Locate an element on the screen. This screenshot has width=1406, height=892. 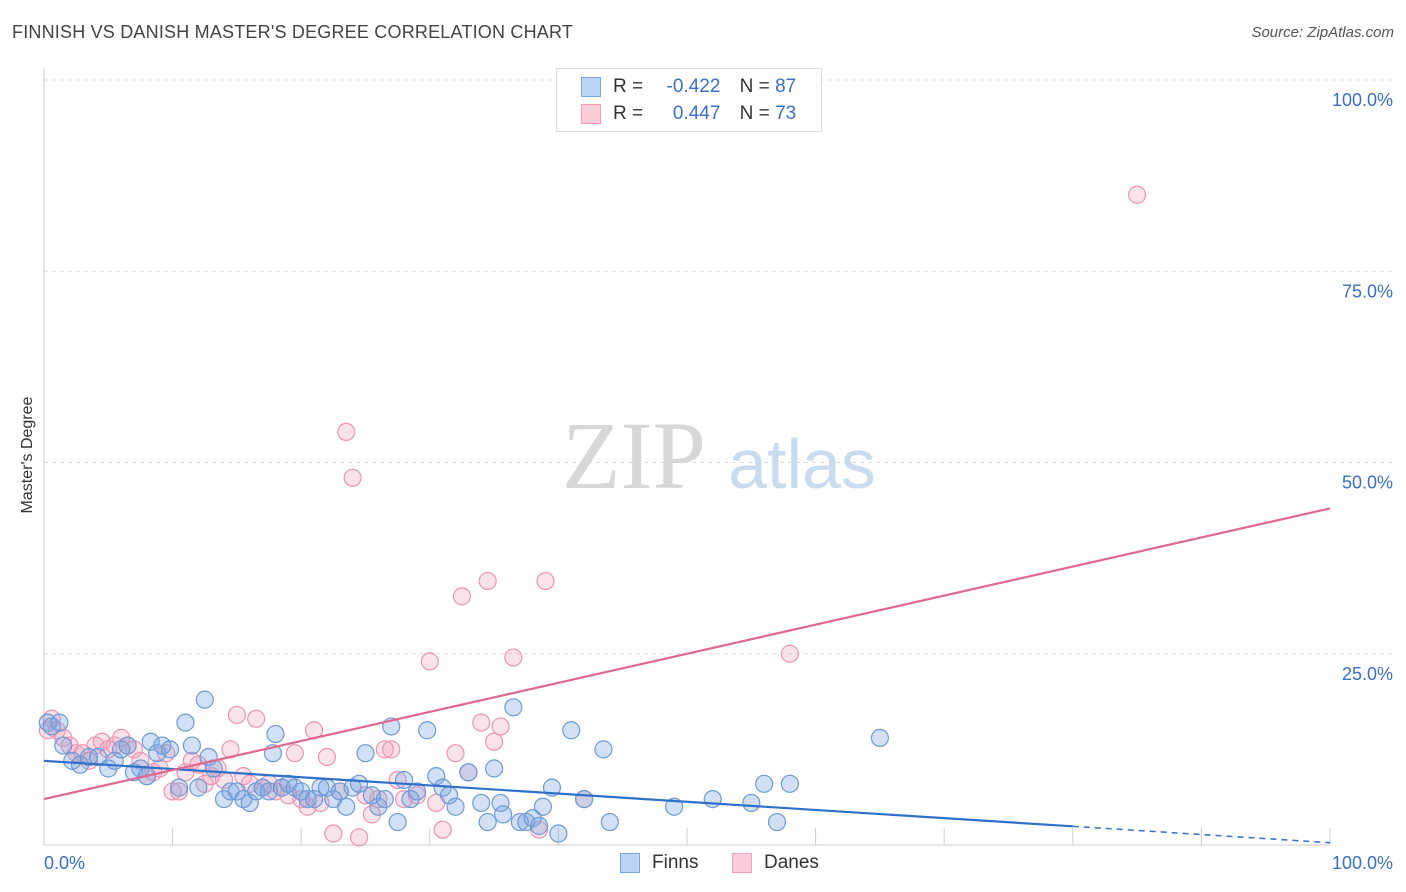
finns-swatch is located at coordinates (591, 87).